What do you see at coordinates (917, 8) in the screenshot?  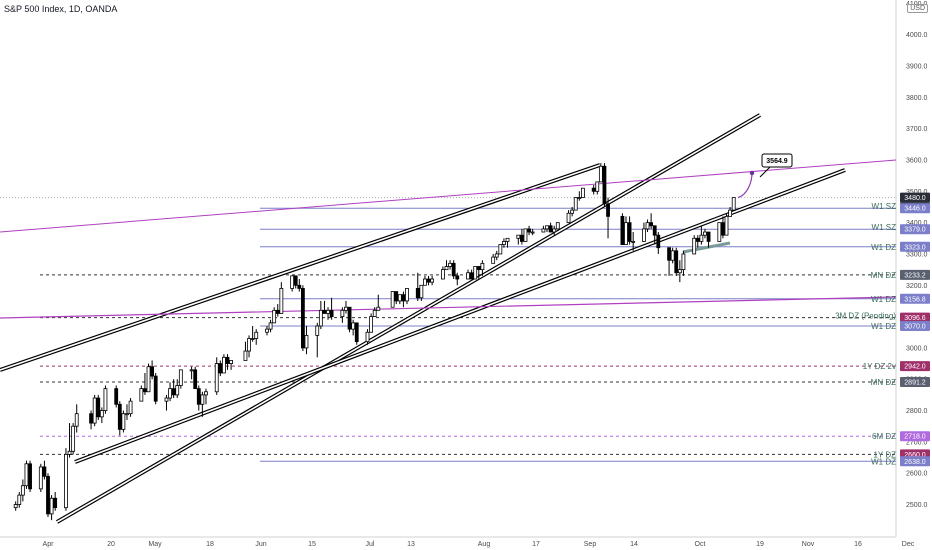 I see `currency-badge: USD` at bounding box center [917, 8].